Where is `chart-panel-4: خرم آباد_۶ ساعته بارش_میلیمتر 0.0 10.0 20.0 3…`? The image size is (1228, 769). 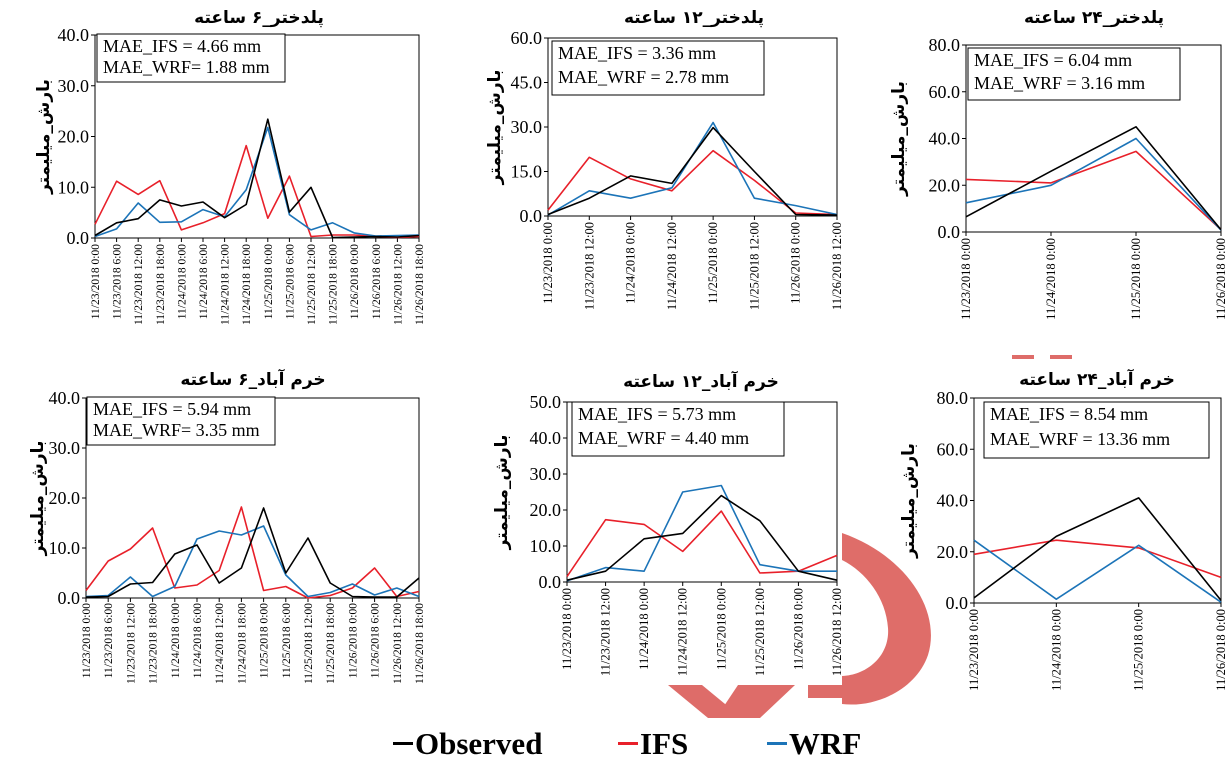
chart-panel-4: خرم آباد_۶ ساعته بارش_میلیمتر 0.0 10.0 20.0 3… is located at coordinates (227, 526).